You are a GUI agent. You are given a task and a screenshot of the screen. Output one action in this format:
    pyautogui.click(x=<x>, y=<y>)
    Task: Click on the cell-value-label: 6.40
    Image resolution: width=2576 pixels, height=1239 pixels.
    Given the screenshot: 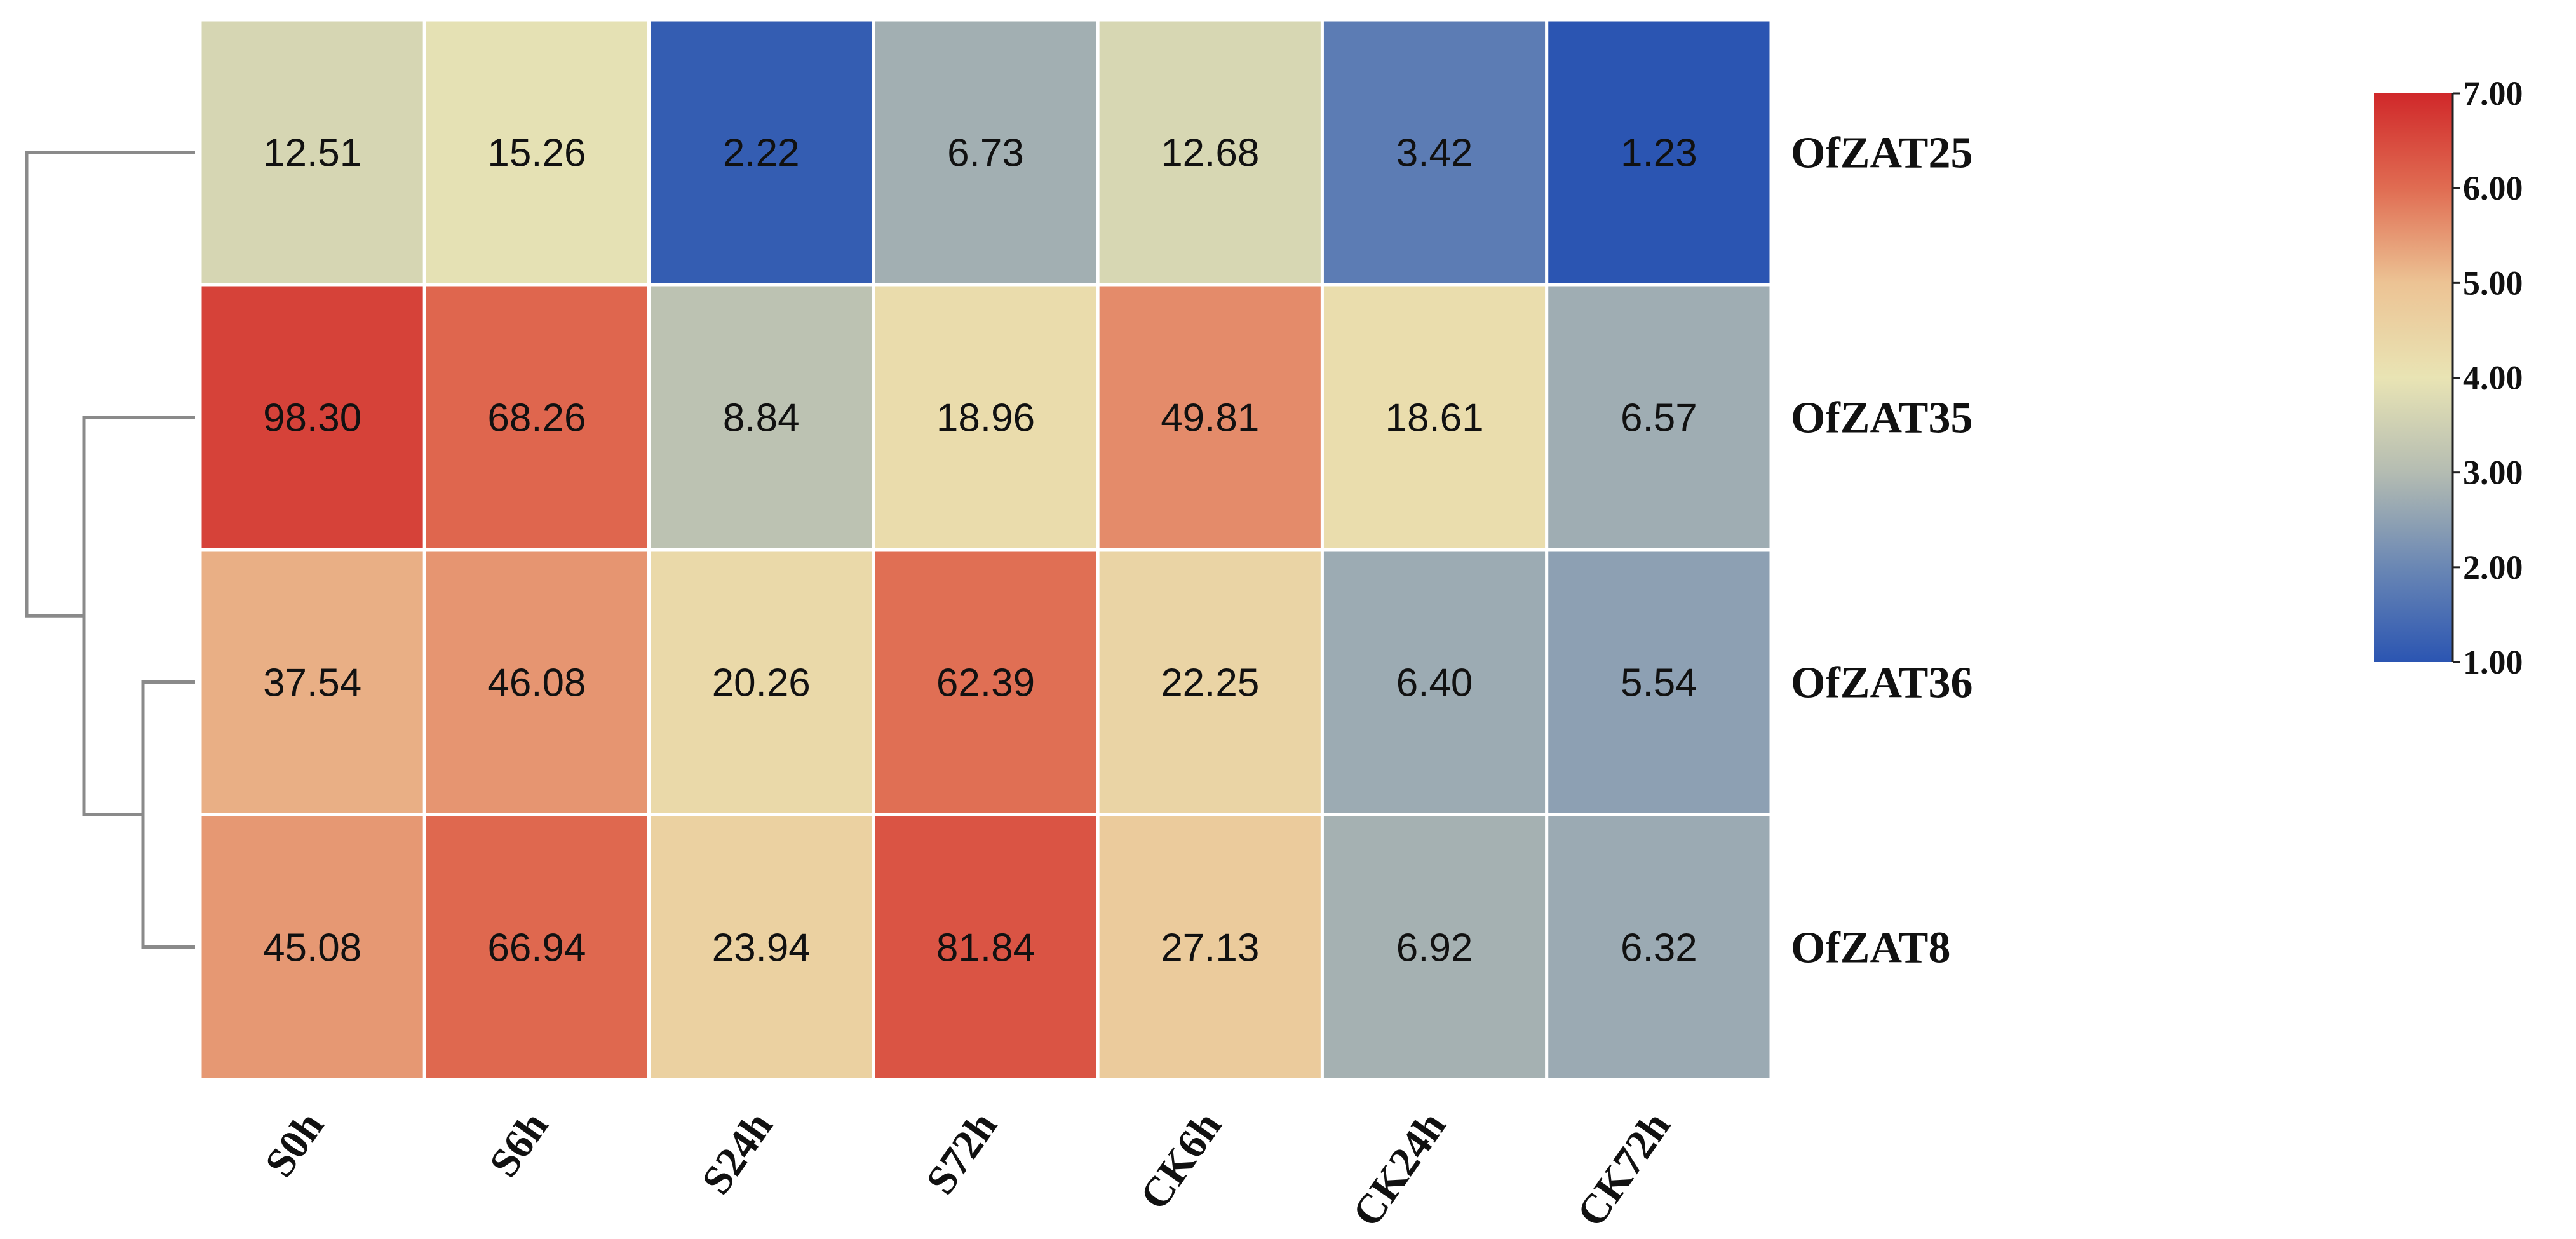 What is the action you would take?
    pyautogui.click(x=1434, y=683)
    